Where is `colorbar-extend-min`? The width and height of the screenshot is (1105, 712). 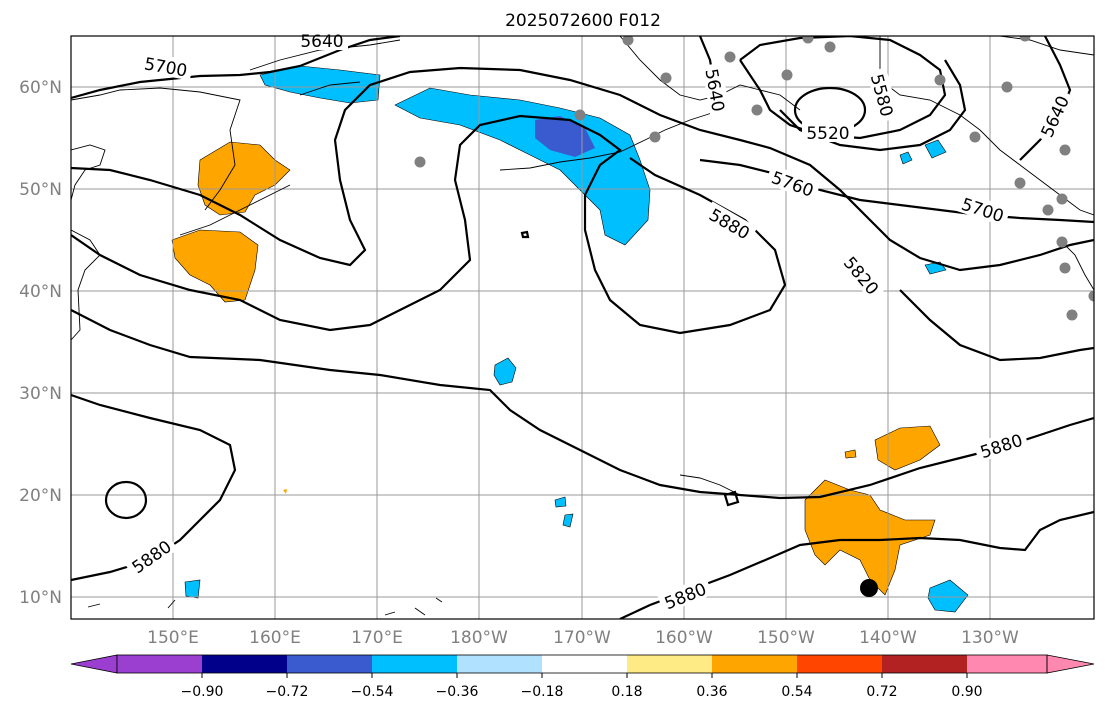
colorbar-extend-min is located at coordinates (94, 664).